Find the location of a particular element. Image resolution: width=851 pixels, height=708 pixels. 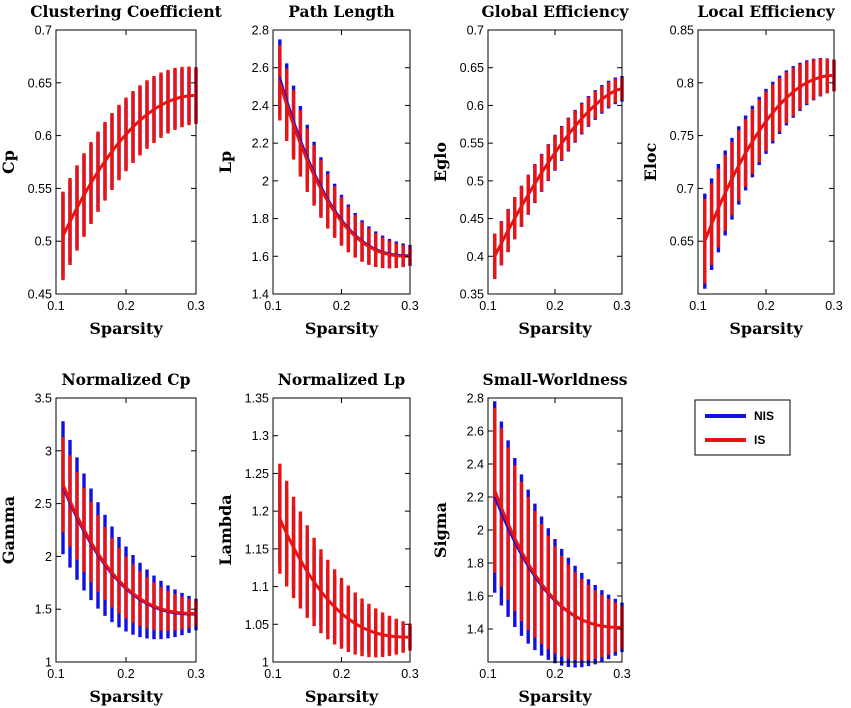

y-axis-label: Eloc is located at coordinates (650, 161).